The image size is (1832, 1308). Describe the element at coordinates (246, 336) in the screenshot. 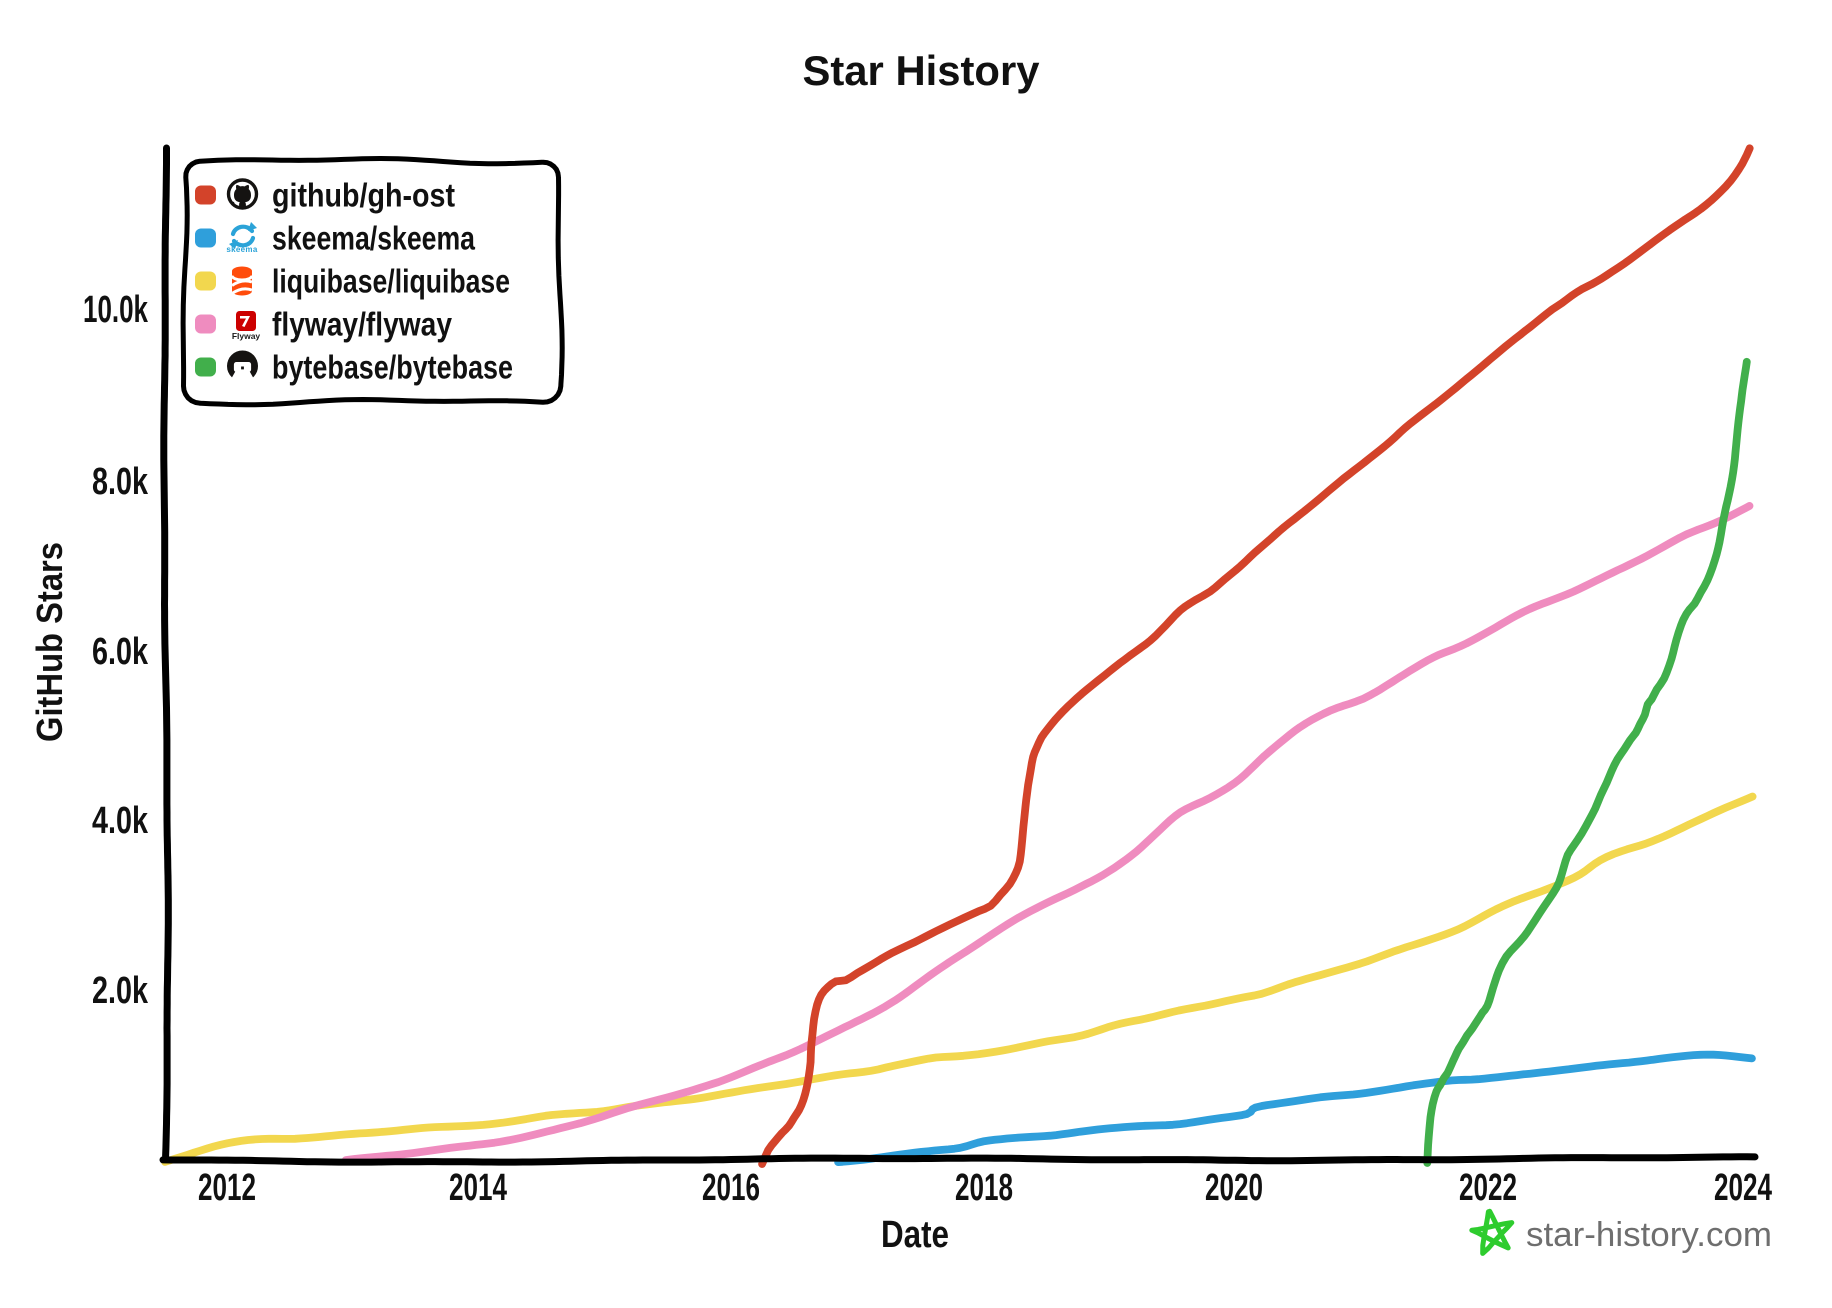

I see `svg-text: Flyway` at that location.